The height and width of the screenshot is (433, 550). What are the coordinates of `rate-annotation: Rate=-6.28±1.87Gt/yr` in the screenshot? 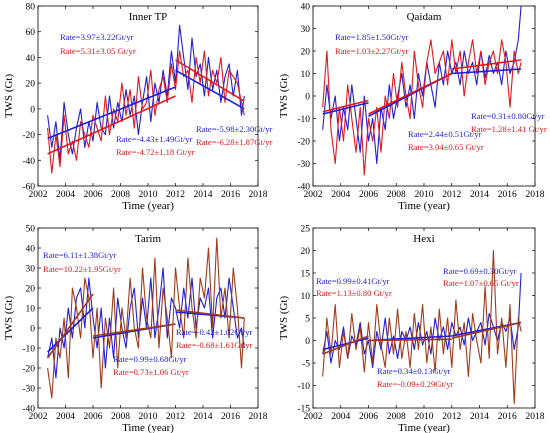 It's located at (234, 142).